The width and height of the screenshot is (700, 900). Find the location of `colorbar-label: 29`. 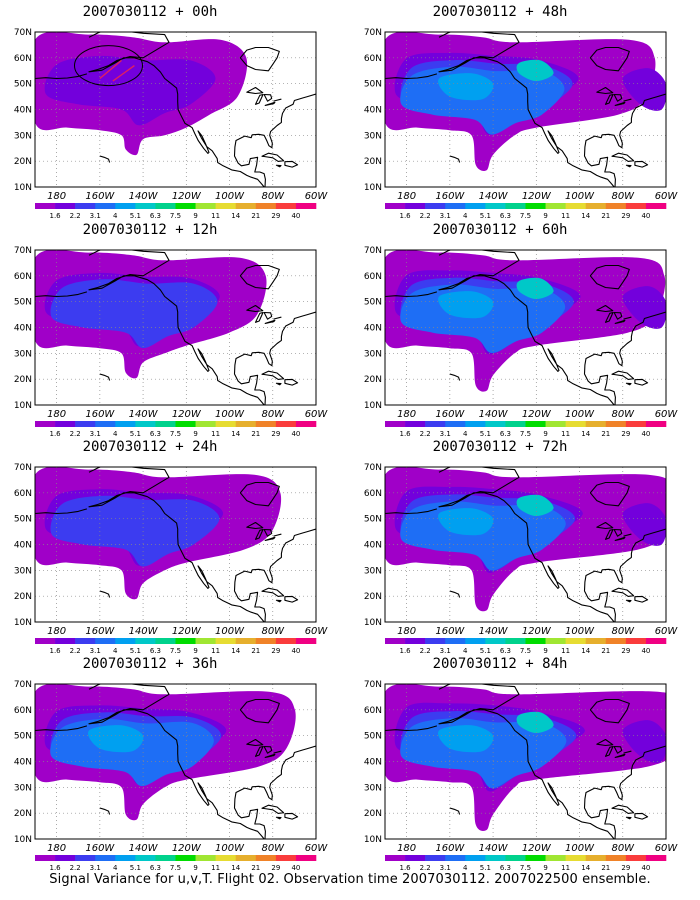

colorbar-label: 29 is located at coordinates (275, 651).